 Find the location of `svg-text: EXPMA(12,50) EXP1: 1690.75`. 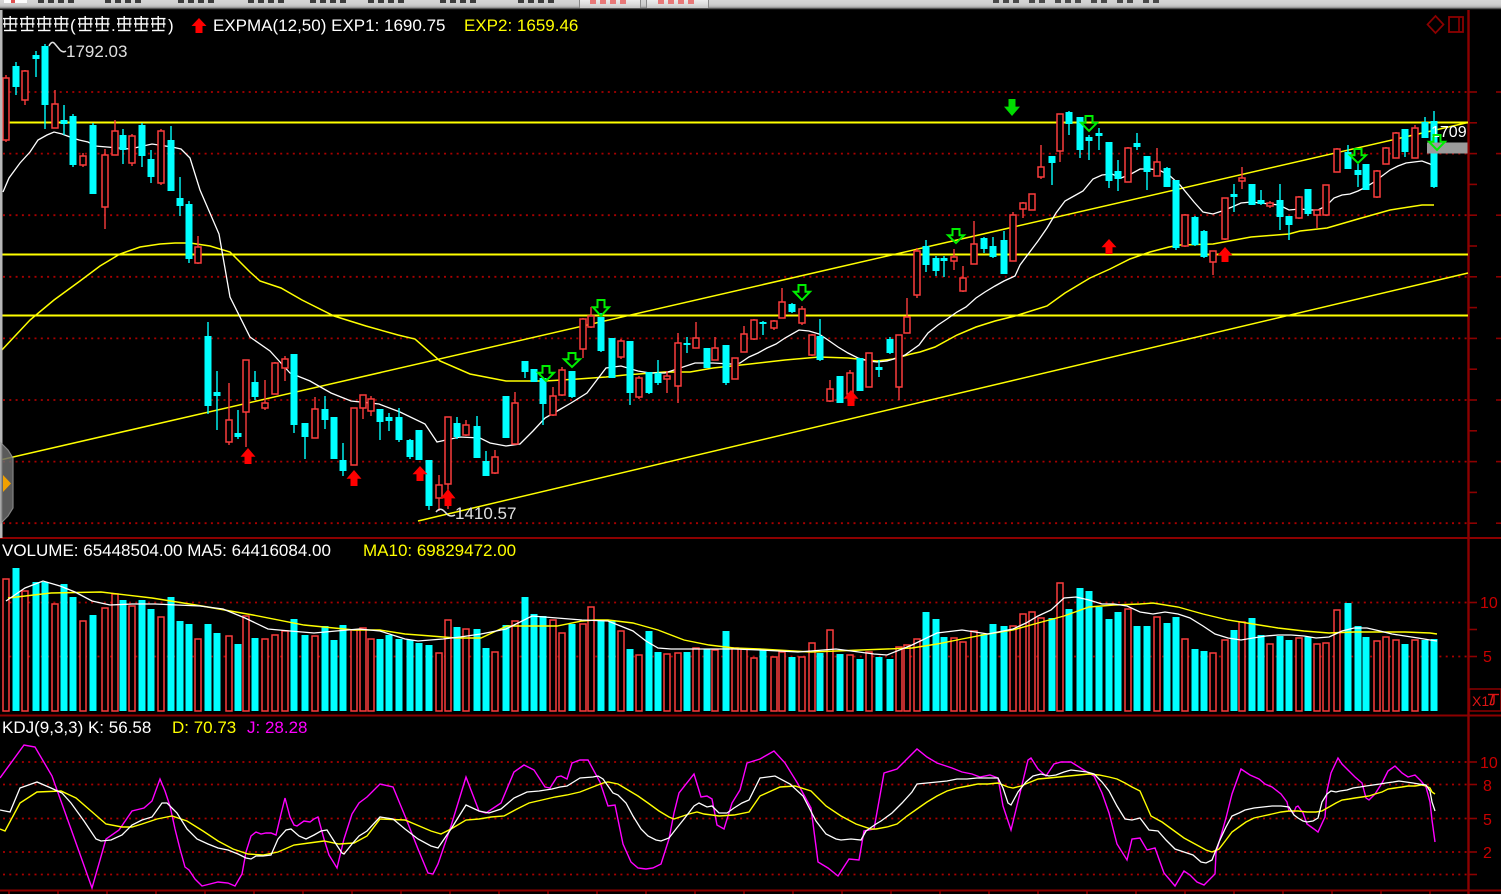

svg-text: EXPMA(12,50) EXP1: 1690.75 is located at coordinates (329, 25).